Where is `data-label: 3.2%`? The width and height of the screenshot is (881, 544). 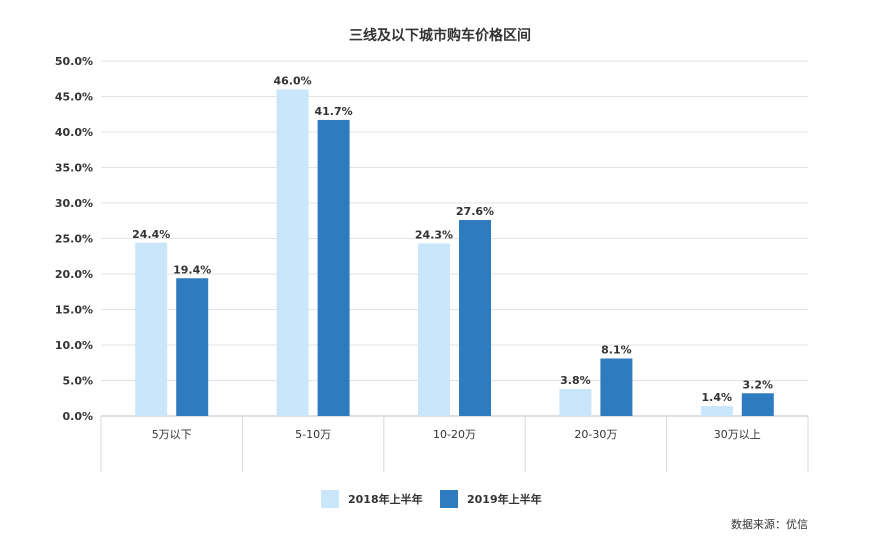 data-label: 3.2% is located at coordinates (758, 384).